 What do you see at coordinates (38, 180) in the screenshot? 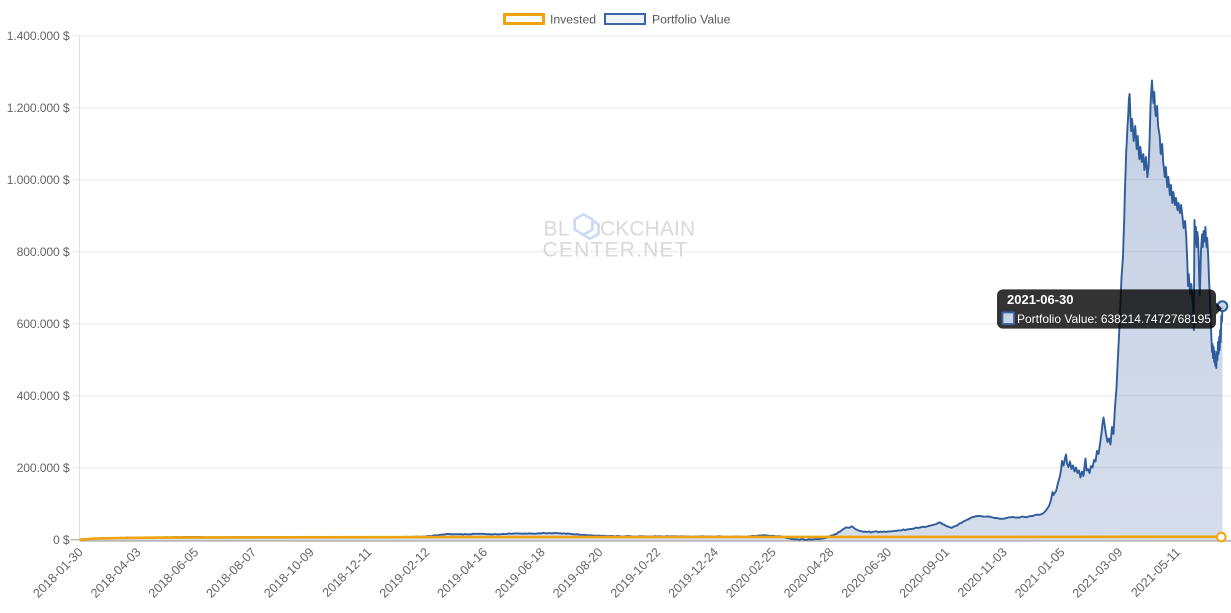
I see `svg-text: 1.000.000 $` at bounding box center [38, 180].